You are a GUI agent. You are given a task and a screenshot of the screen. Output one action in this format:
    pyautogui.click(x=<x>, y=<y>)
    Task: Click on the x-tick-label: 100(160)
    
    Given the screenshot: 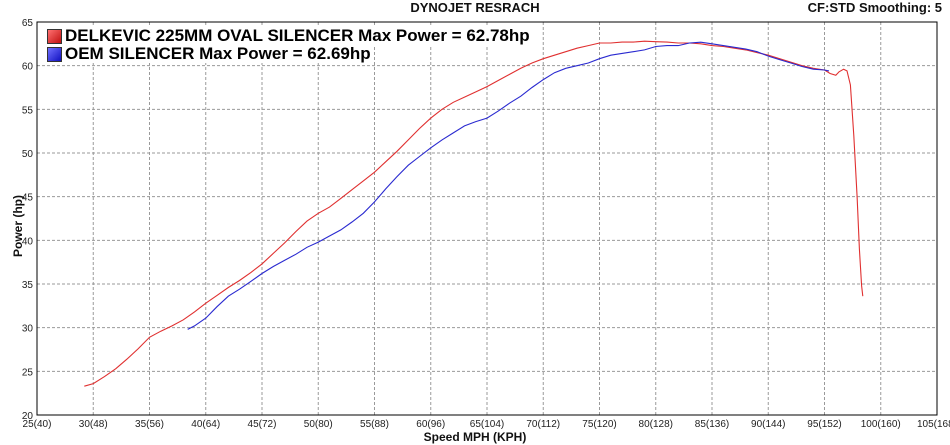 What is the action you would take?
    pyautogui.click(x=881, y=424)
    